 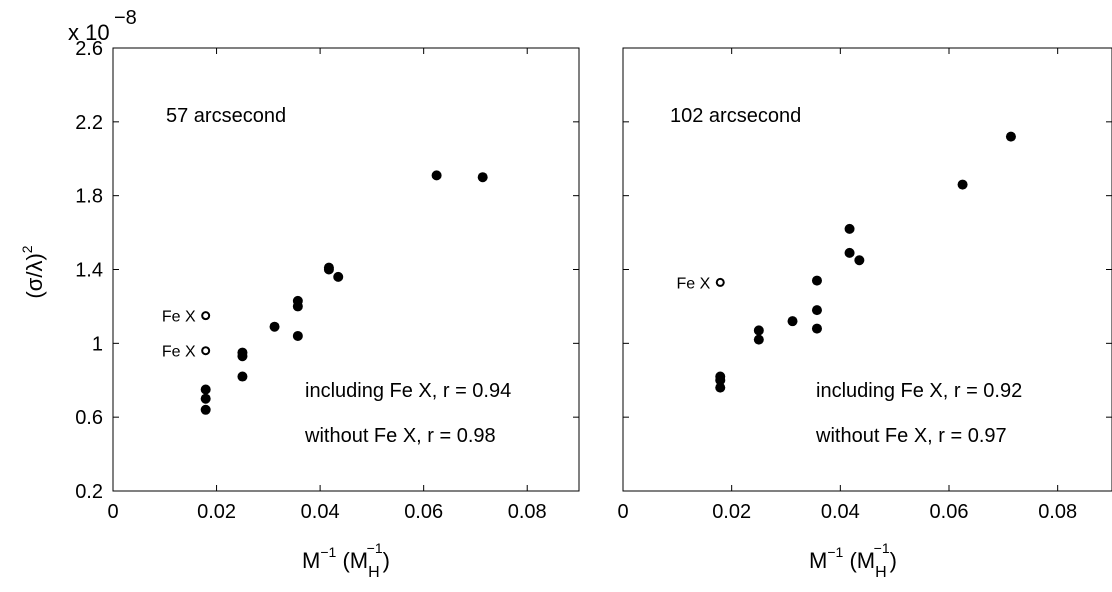 What do you see at coordinates (89, 32) in the screenshot?
I see `y-scale-base: x 10` at bounding box center [89, 32].